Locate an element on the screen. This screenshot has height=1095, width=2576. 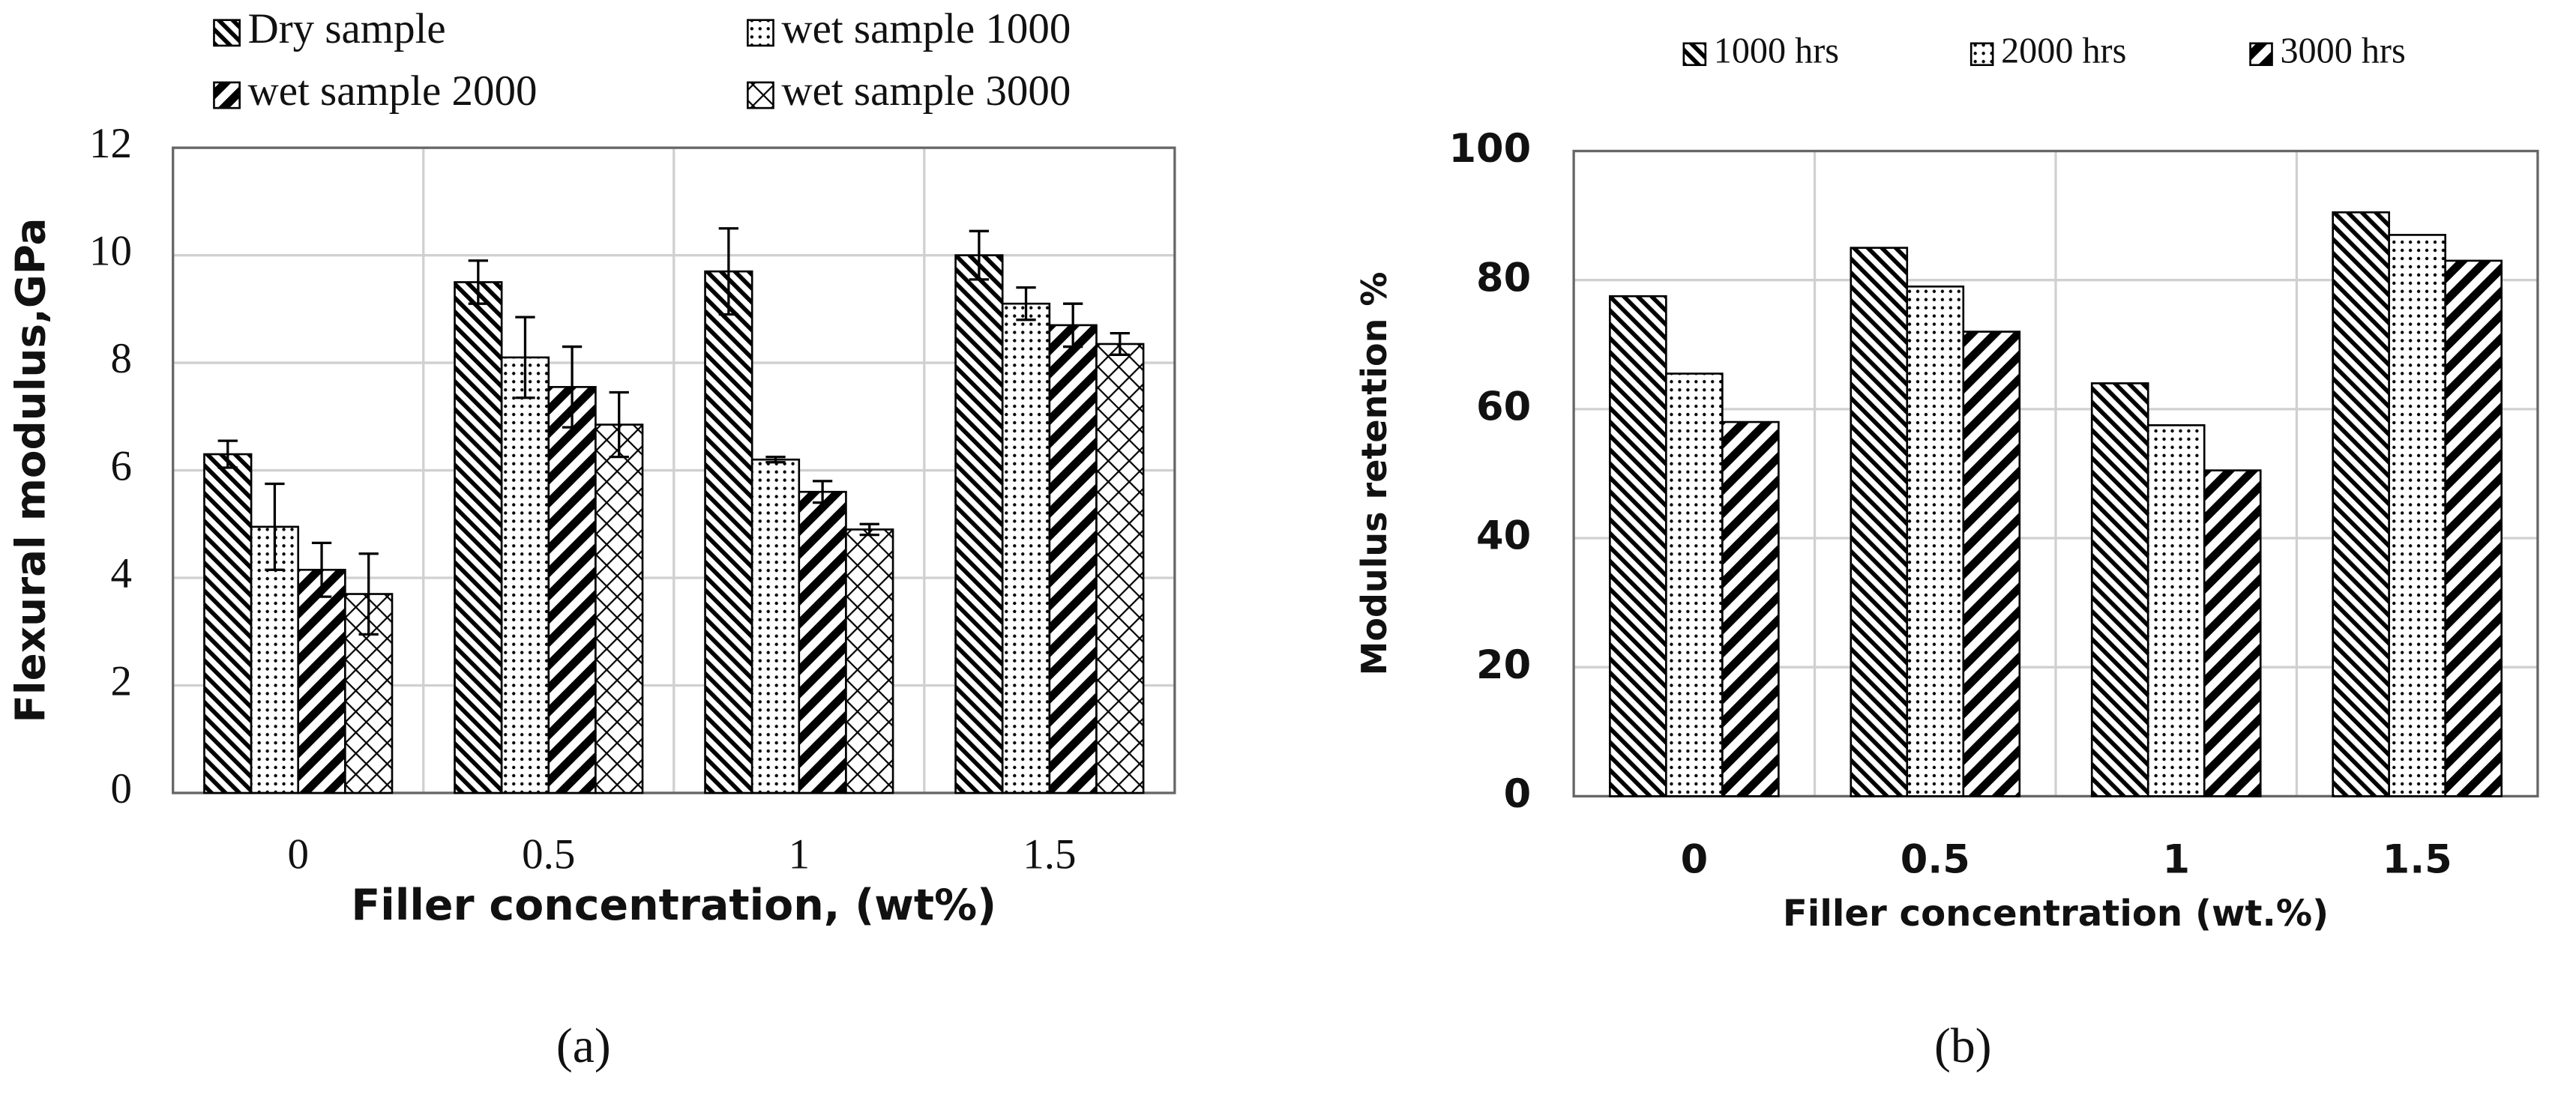
y-axis-label: Modulus retention % is located at coordinates (1374, 474).